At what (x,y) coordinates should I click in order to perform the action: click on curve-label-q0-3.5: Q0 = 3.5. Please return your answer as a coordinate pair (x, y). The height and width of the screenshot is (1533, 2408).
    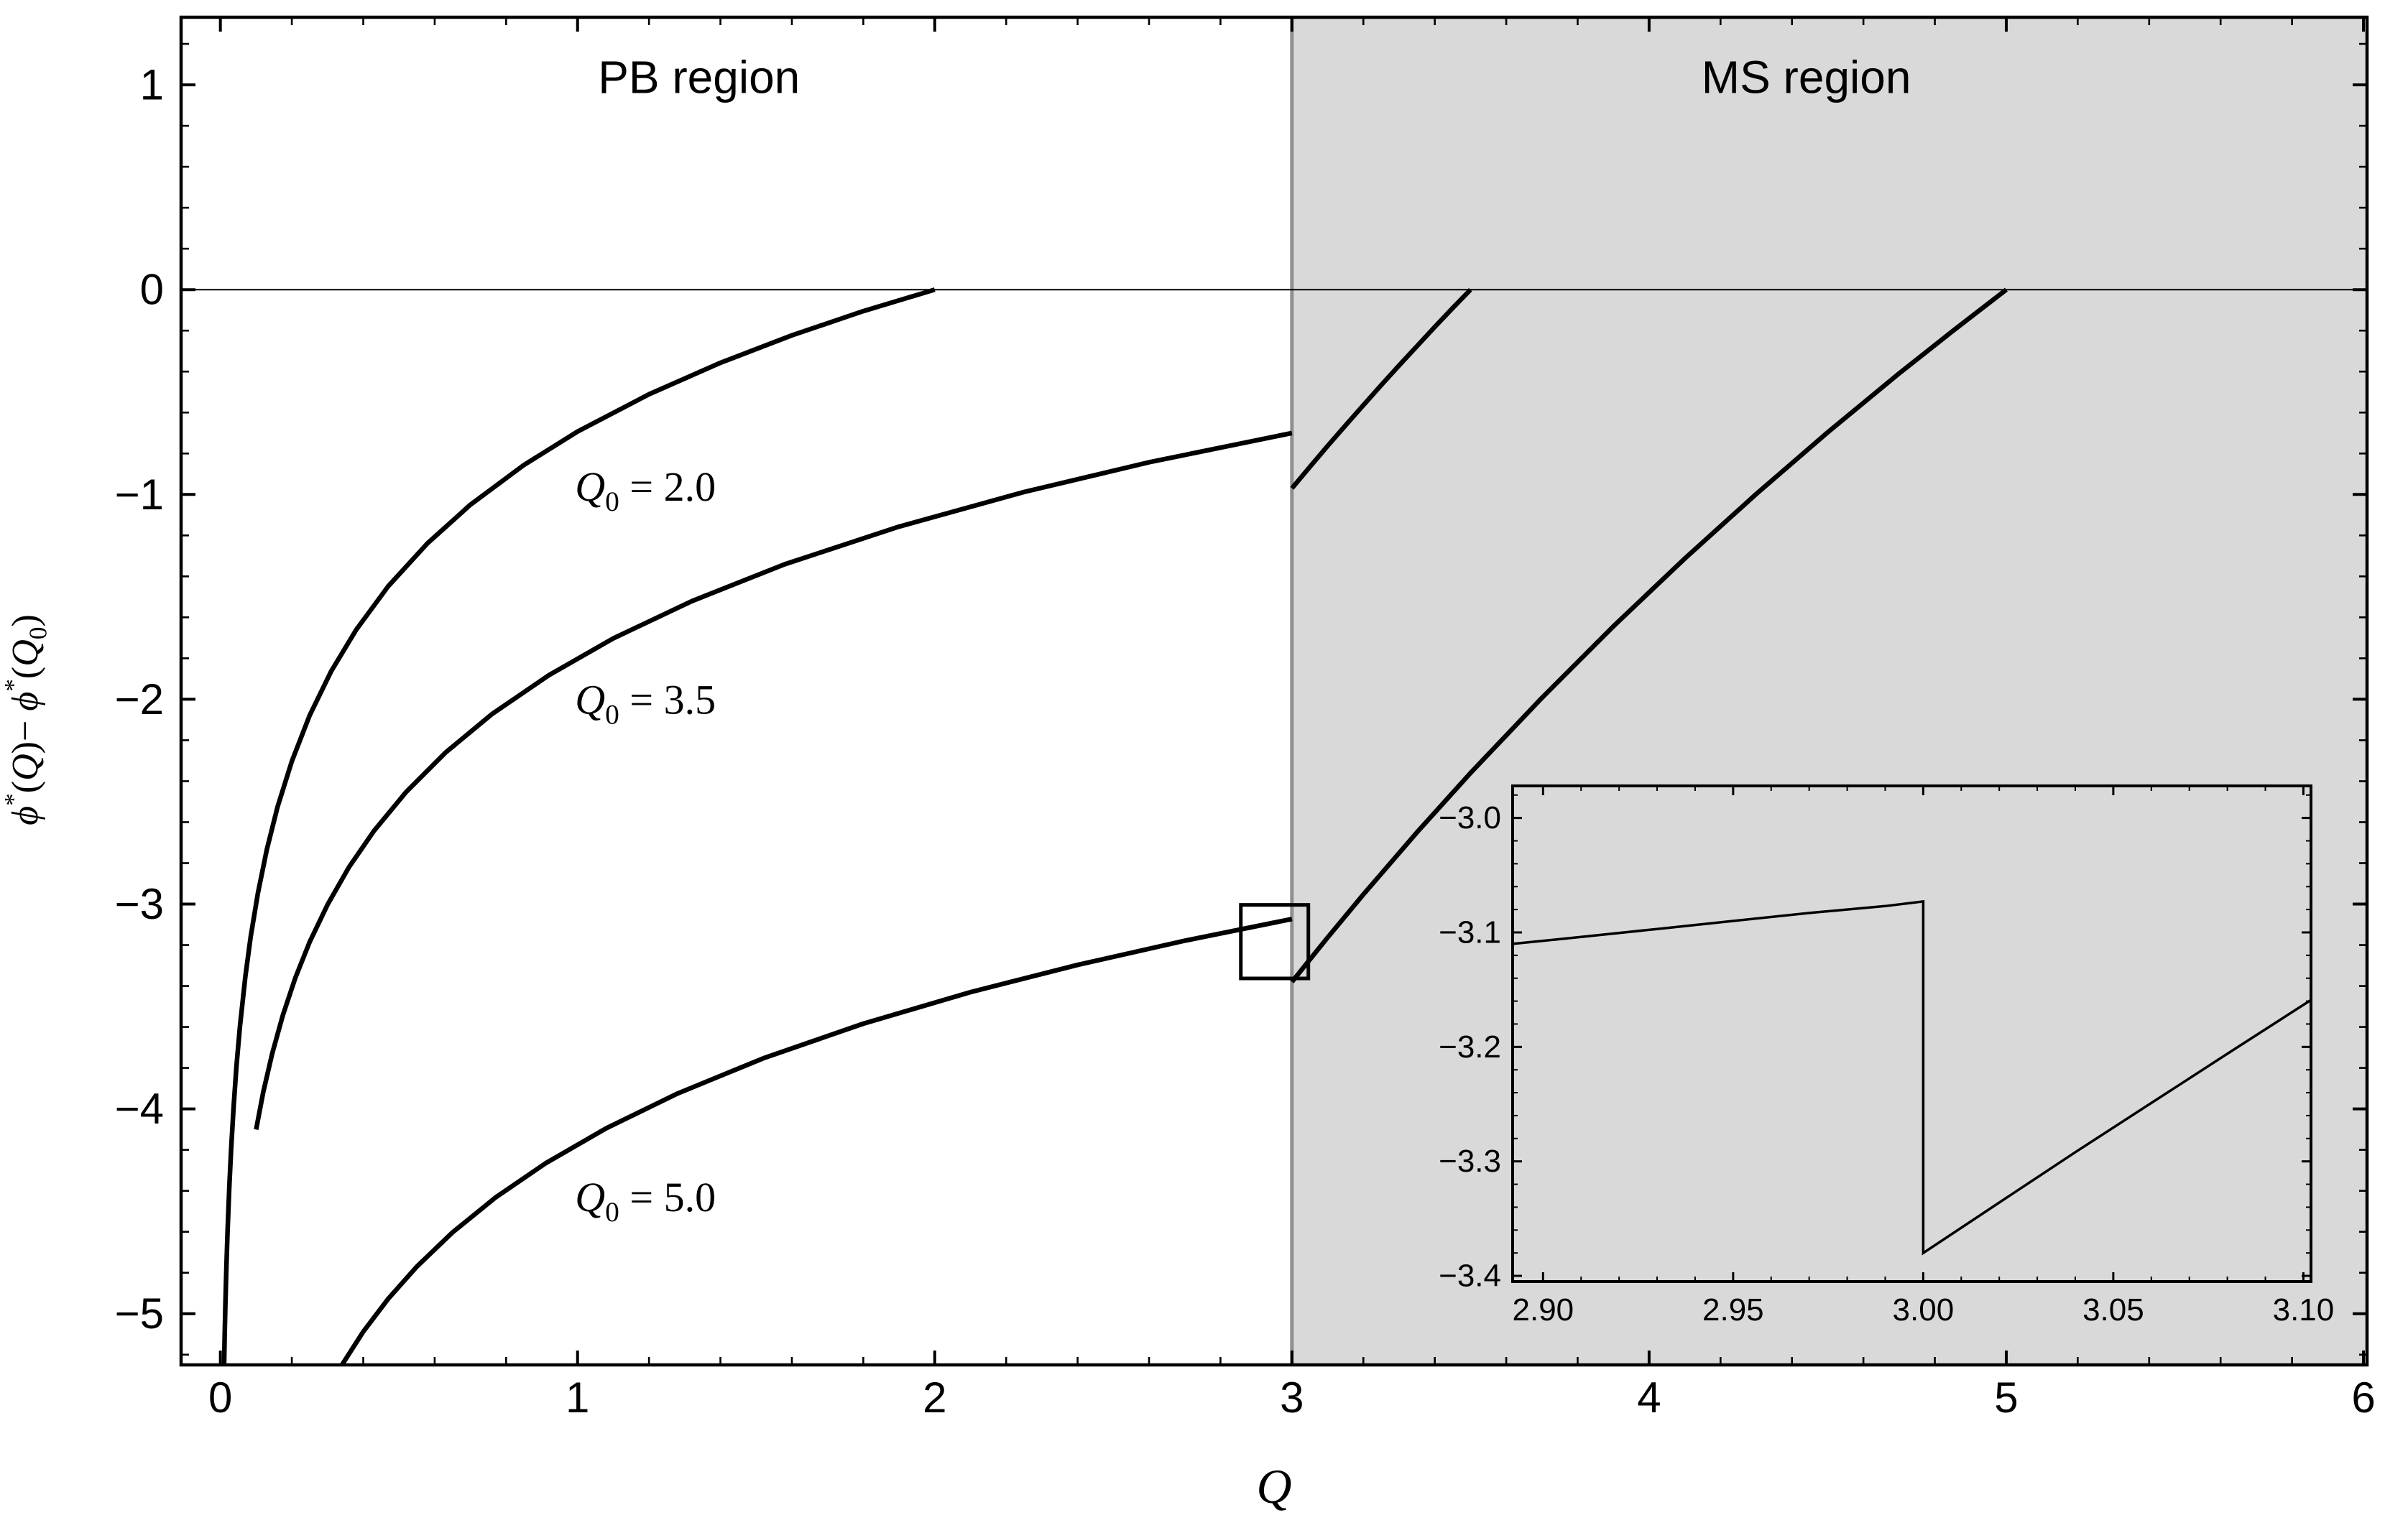
    Looking at the image, I should click on (645, 703).